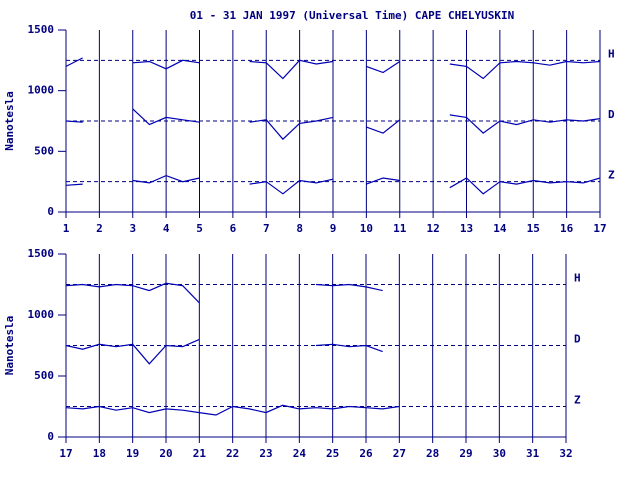 Image resolution: width=640 pixels, height=480 pixels. I want to click on x-tick-label: 1, so click(66, 228).